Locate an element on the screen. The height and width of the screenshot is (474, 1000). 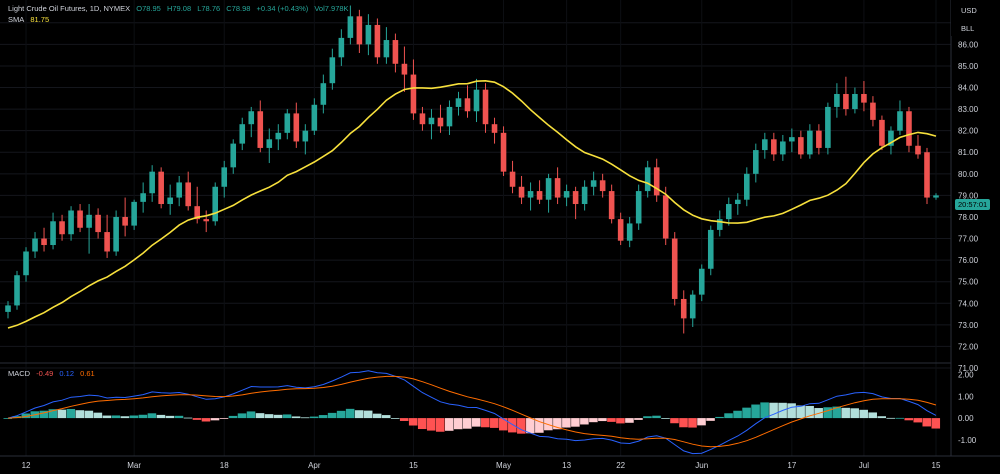
unit-label: BLL is located at coordinates (968, 28).